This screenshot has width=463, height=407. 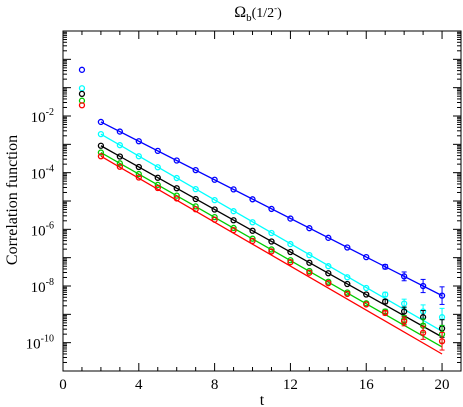 What do you see at coordinates (249, 18) in the screenshot?
I see `title-sub: b` at bounding box center [249, 18].